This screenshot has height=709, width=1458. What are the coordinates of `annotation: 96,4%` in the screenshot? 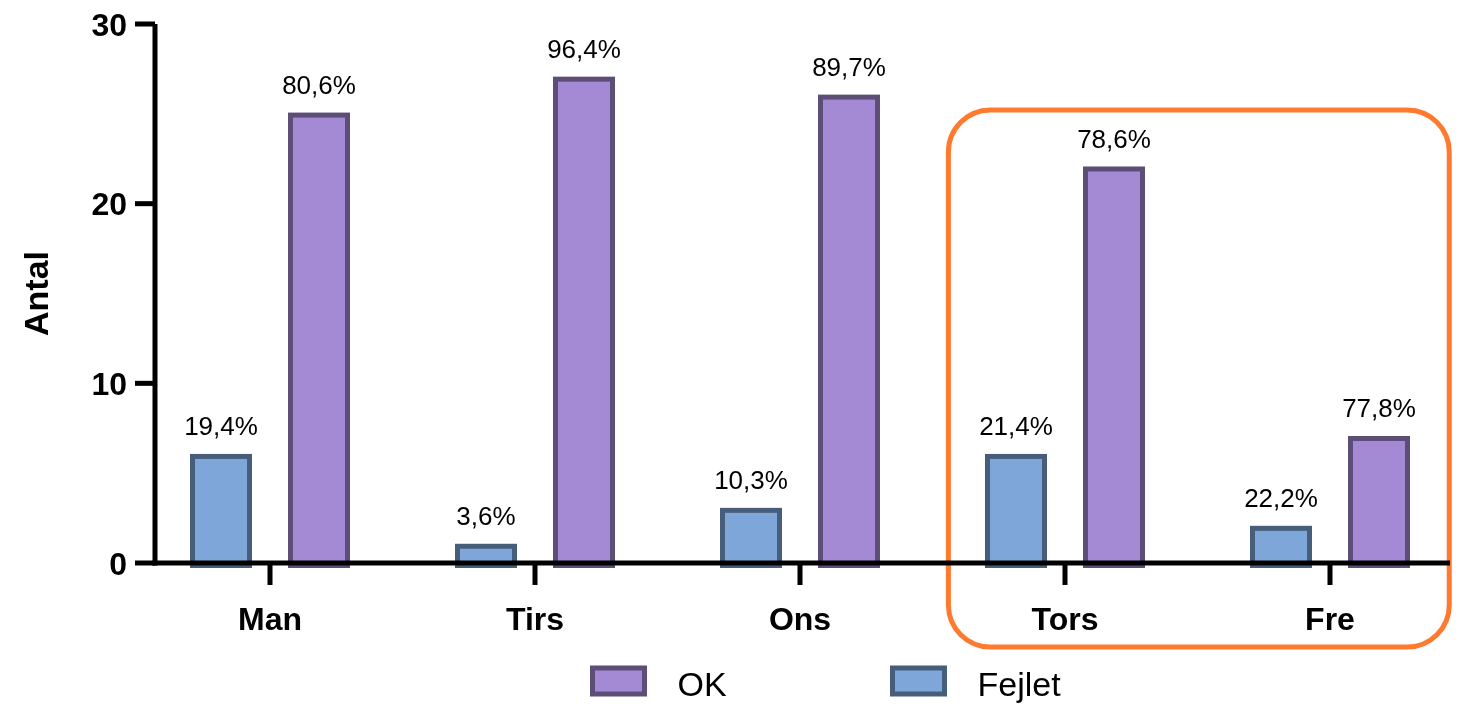 It's located at (584, 48).